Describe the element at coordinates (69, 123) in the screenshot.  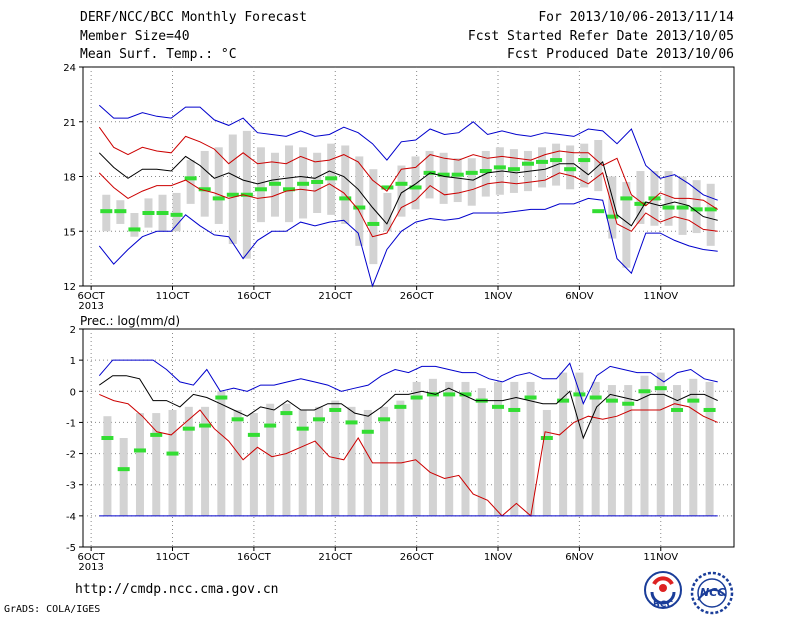
I see `temp-y-tick-label: 21` at that location.